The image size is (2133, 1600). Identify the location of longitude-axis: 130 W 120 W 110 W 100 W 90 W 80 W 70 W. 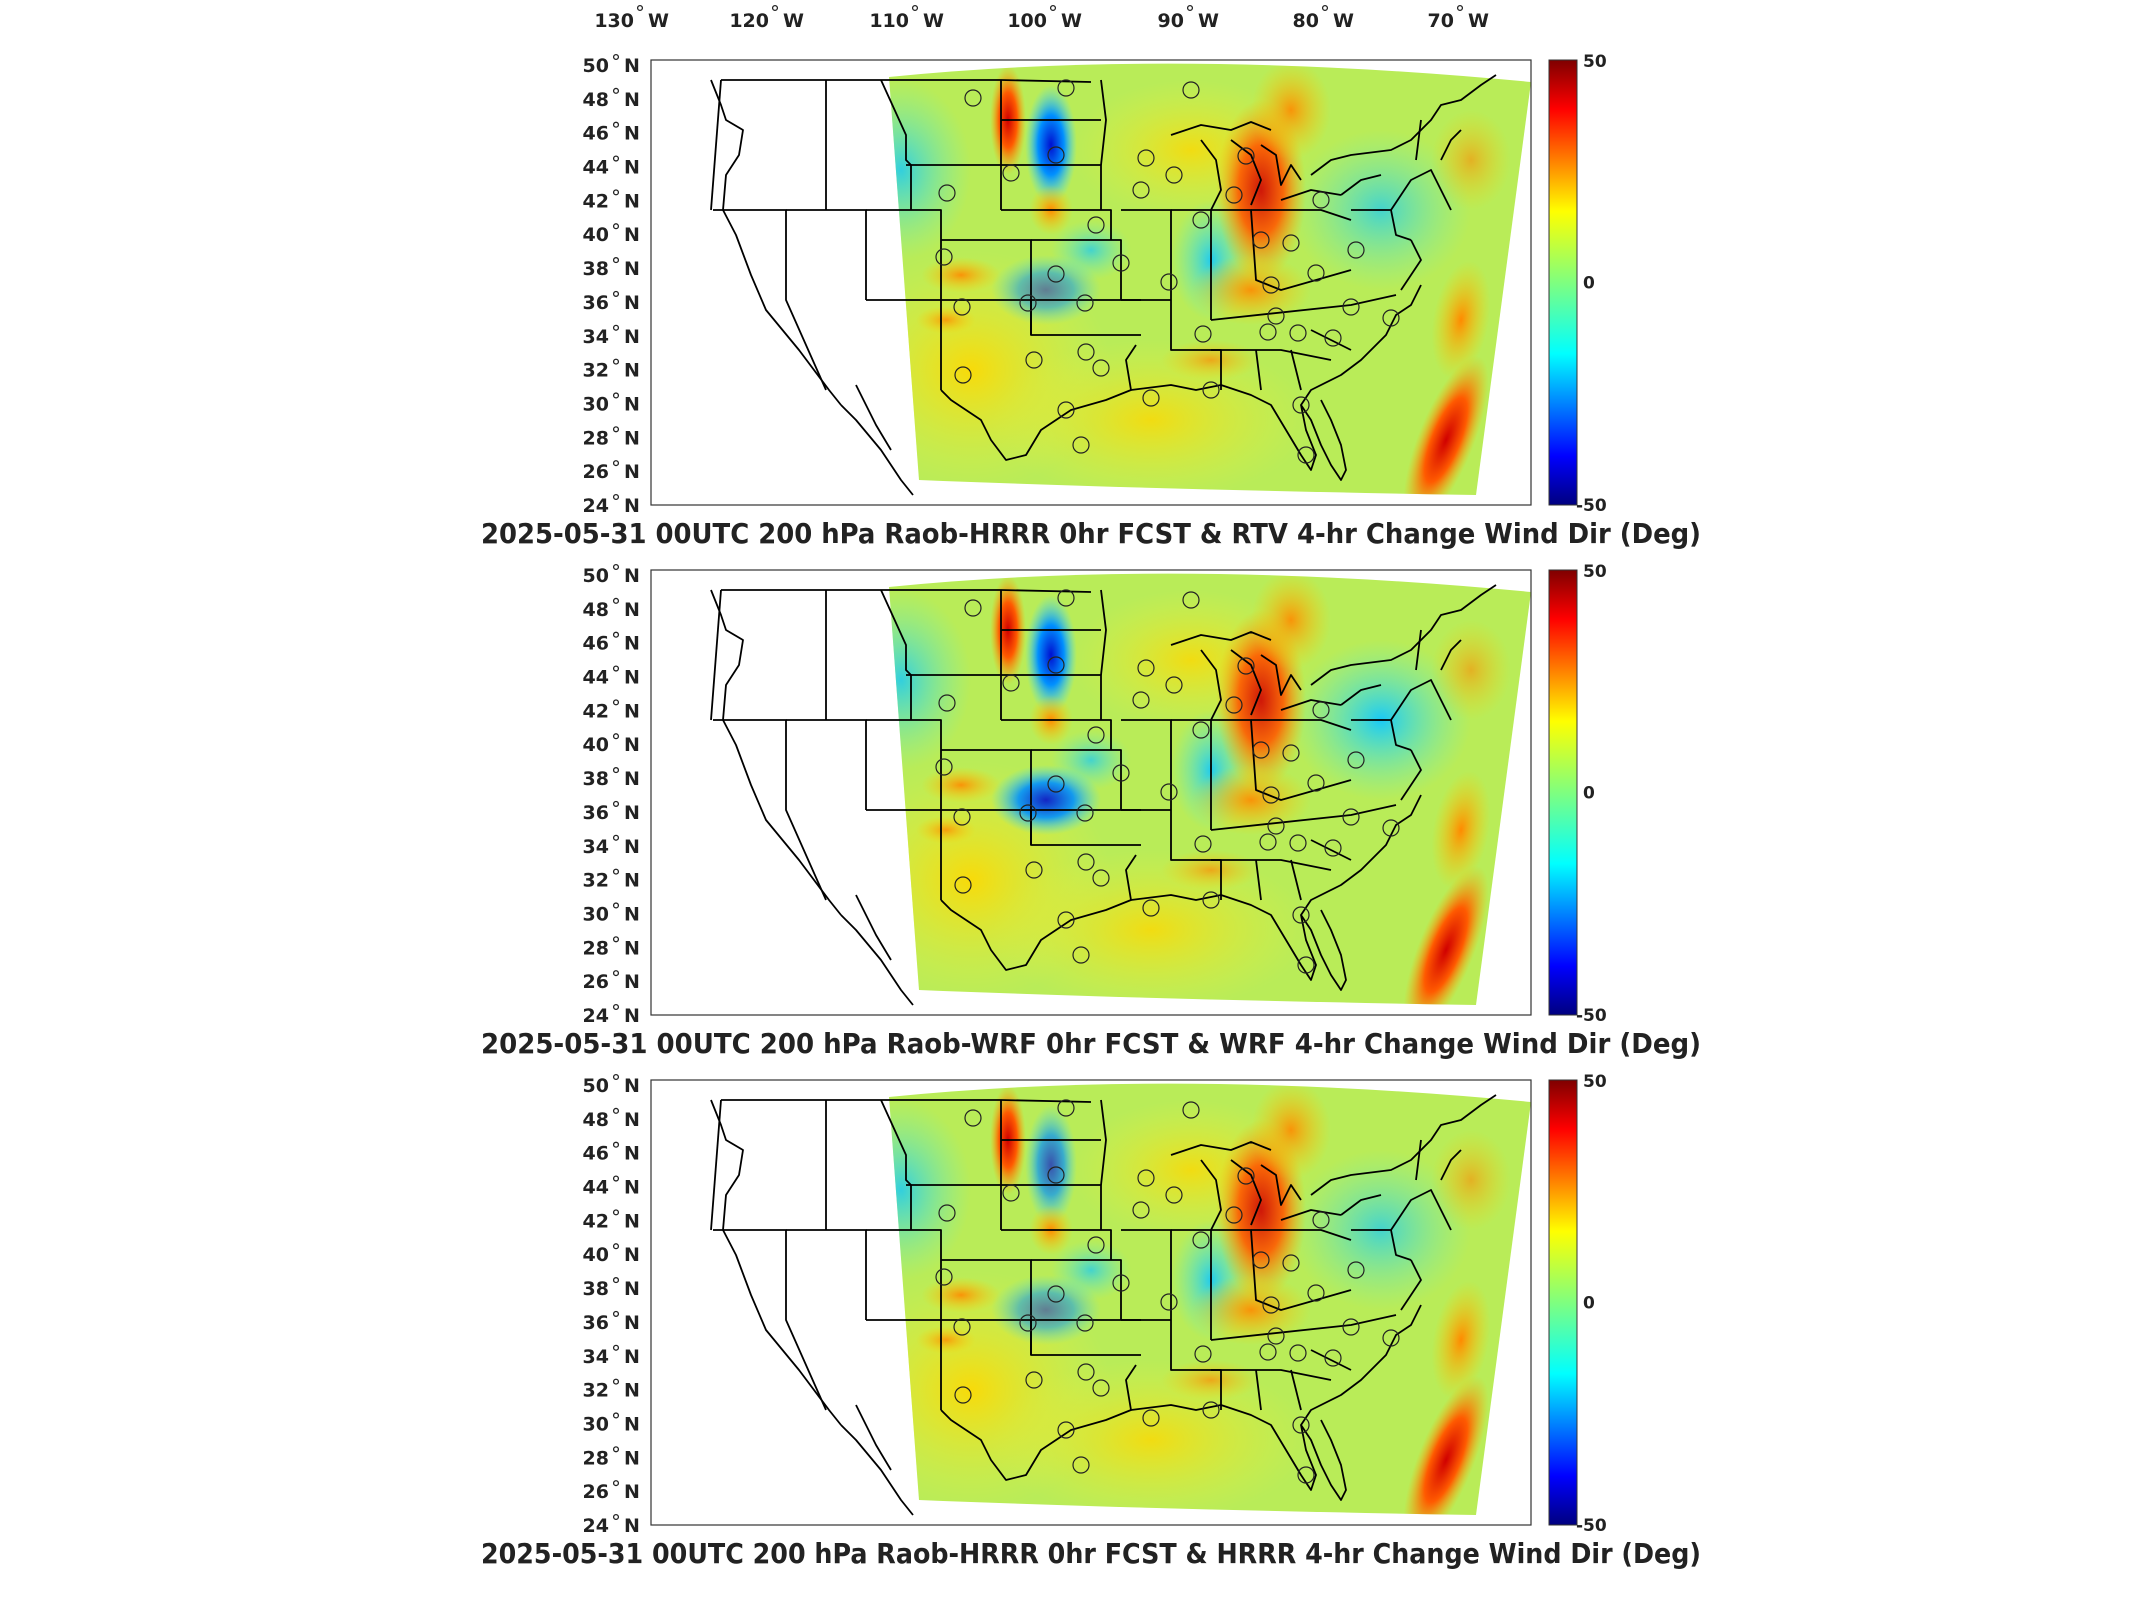
(1041, 18).